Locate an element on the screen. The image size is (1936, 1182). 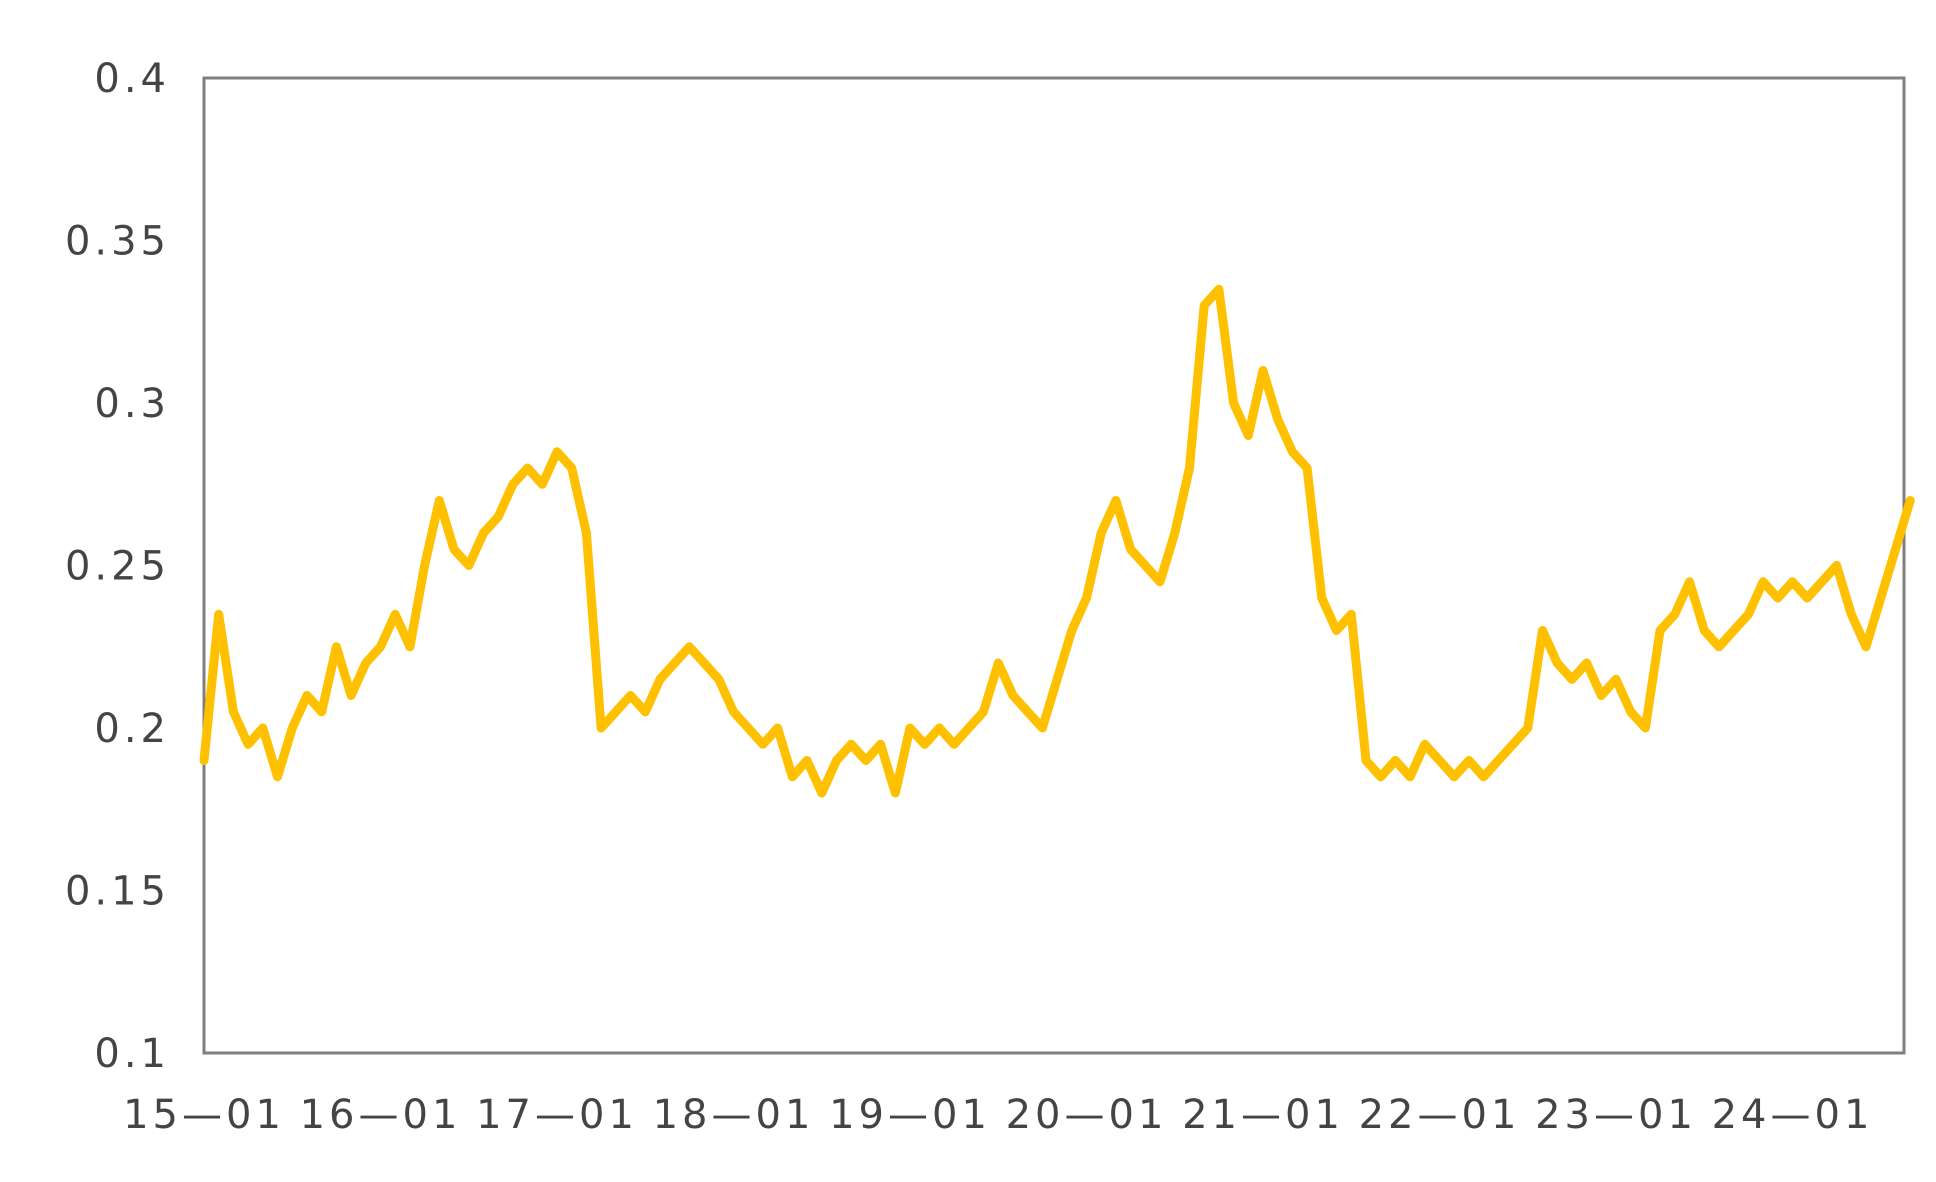
y-tick-label: 0.15 is located at coordinates (117, 892).